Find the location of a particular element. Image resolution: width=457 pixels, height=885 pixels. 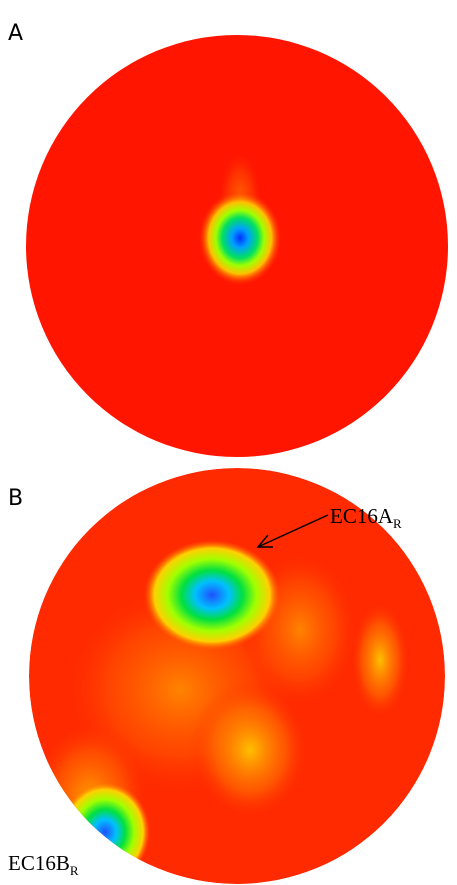

panel-label: B is located at coordinates (15, 498).